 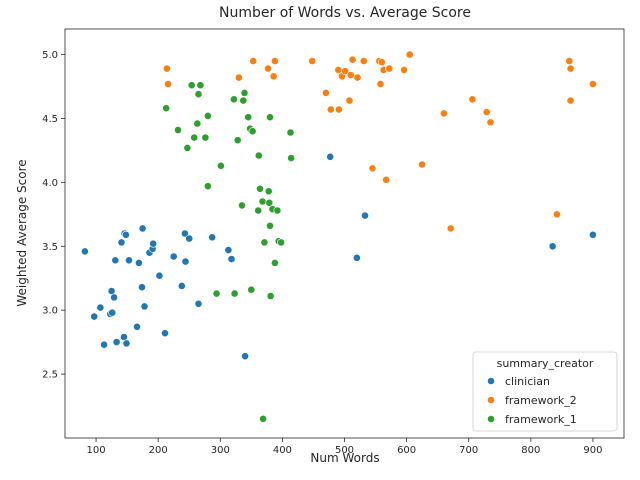 I want to click on y-tick-label: 3.0, so click(x=50, y=311).